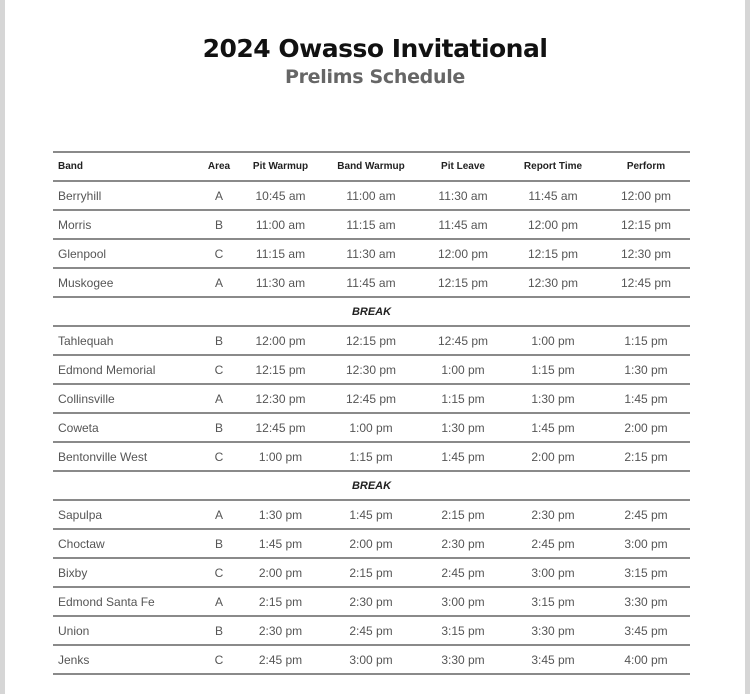 The height and width of the screenshot is (694, 750). Describe the element at coordinates (280, 544) in the screenshot. I see `cell-pit-warmup: 1:45 pm` at that location.